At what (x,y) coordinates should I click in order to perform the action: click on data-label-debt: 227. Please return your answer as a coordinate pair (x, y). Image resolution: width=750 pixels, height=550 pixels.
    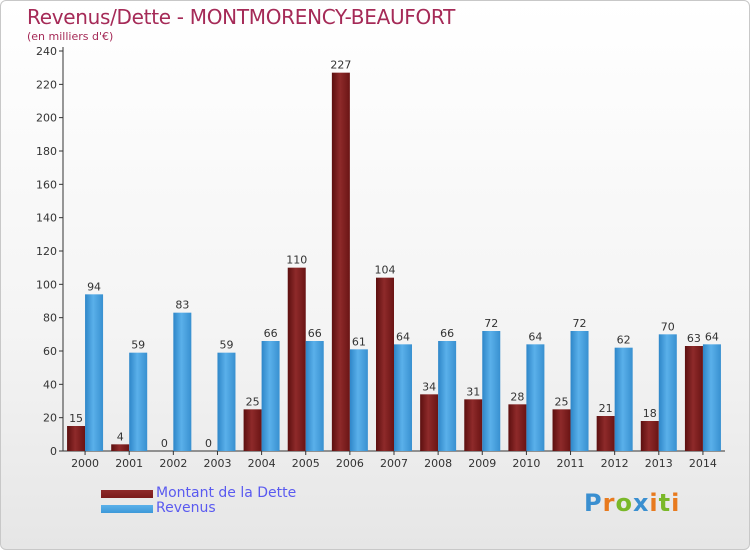
    Looking at the image, I should click on (340, 65).